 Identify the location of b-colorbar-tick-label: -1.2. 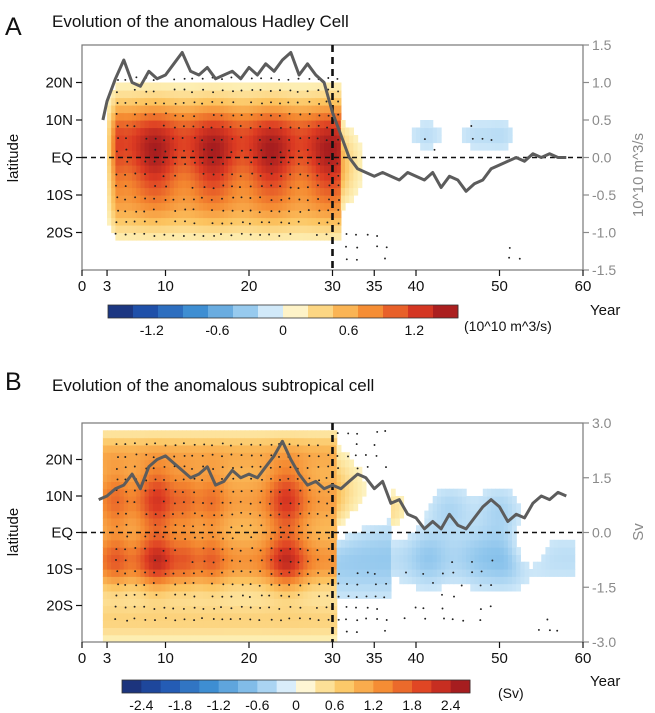
(219, 705).